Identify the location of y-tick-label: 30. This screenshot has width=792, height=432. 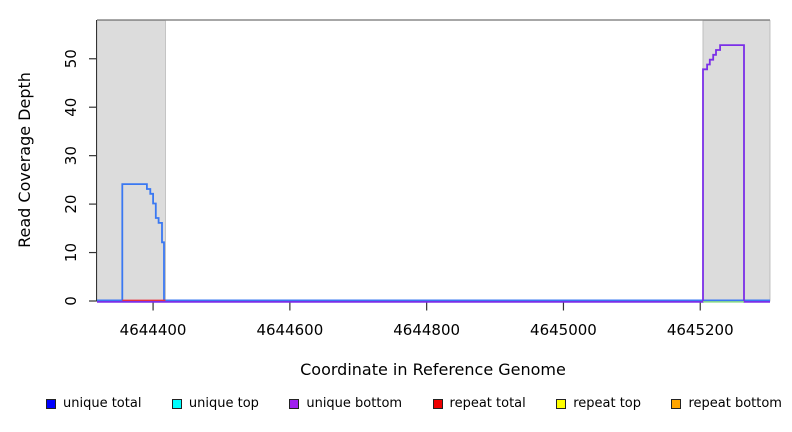
(71, 155).